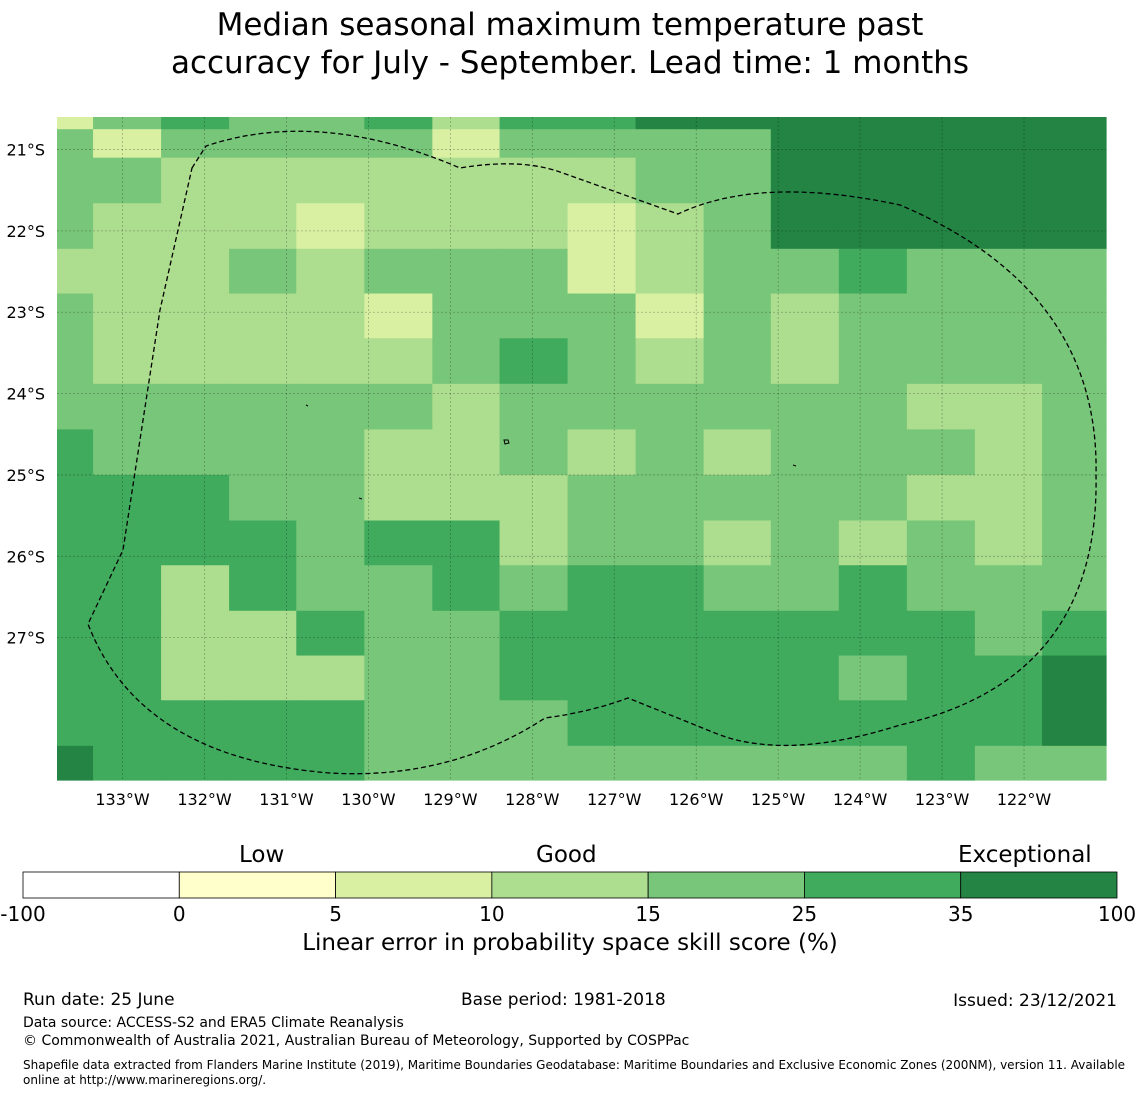  What do you see at coordinates (614, 799) in the screenshot?
I see `lon-tick-label: 127°W` at bounding box center [614, 799].